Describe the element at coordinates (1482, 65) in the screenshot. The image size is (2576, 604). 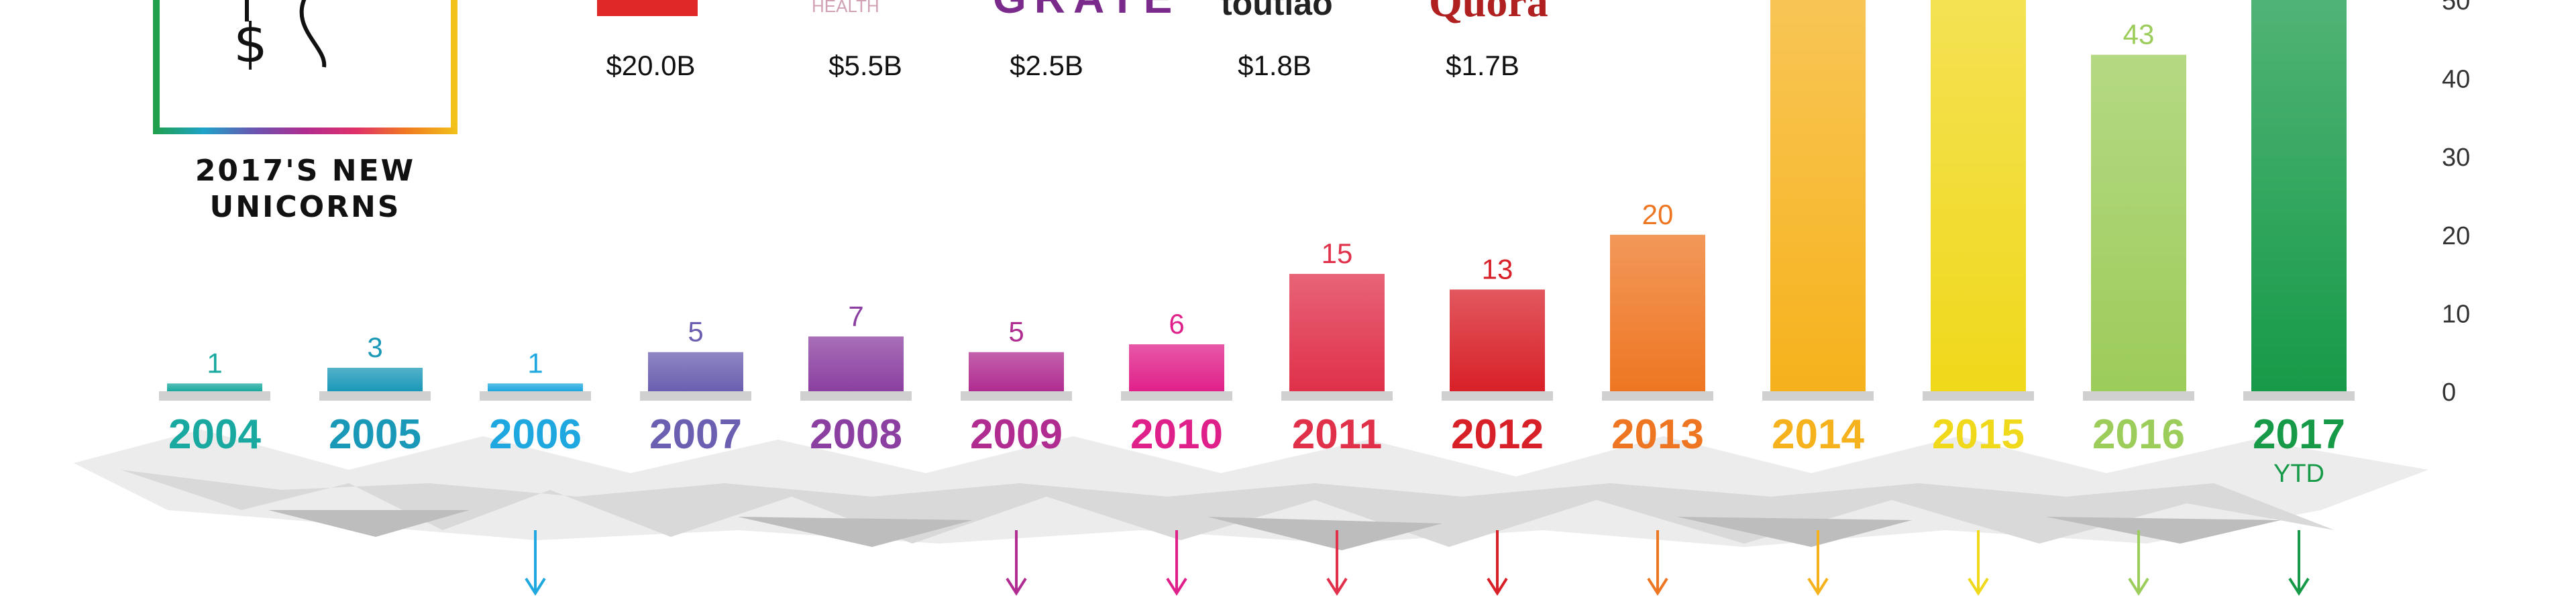
I see `company-valuation: $1.7B` at that location.